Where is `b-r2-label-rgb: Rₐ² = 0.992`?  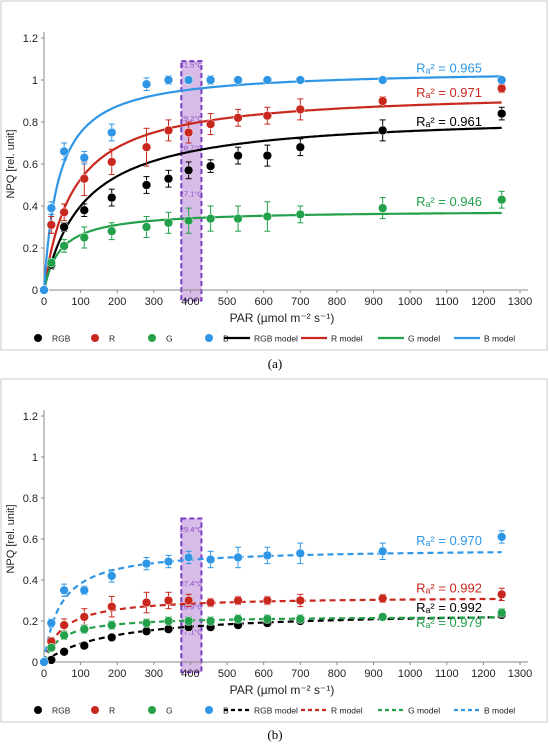 b-r2-label-rgb: Rₐ² = 0.992 is located at coordinates (449, 607).